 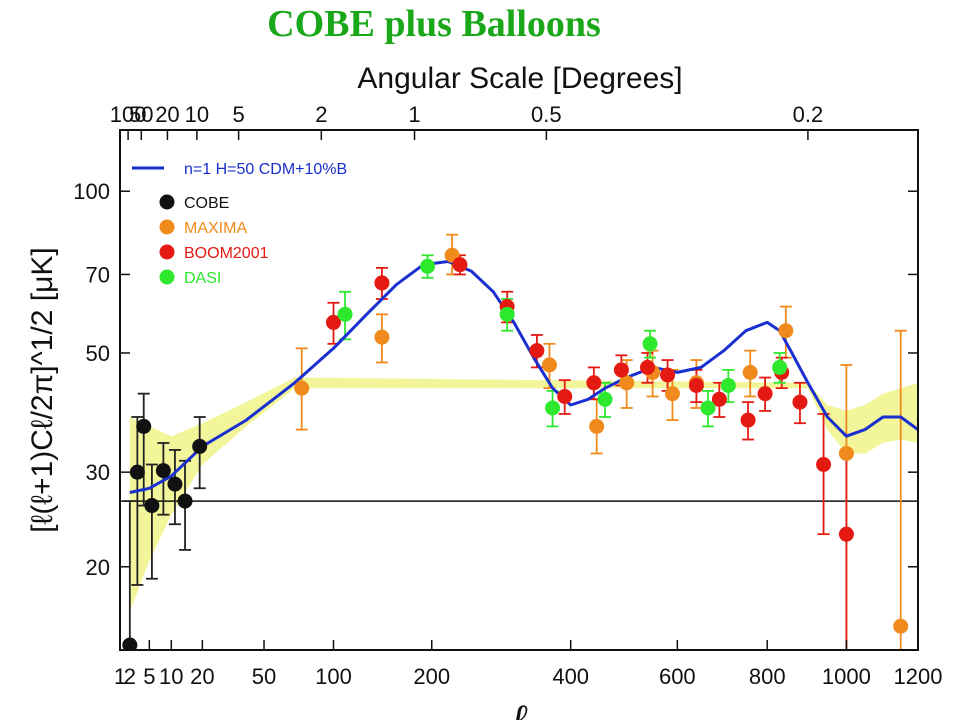 I want to click on slide-title: COBE plus Balloons, so click(x=434, y=24).